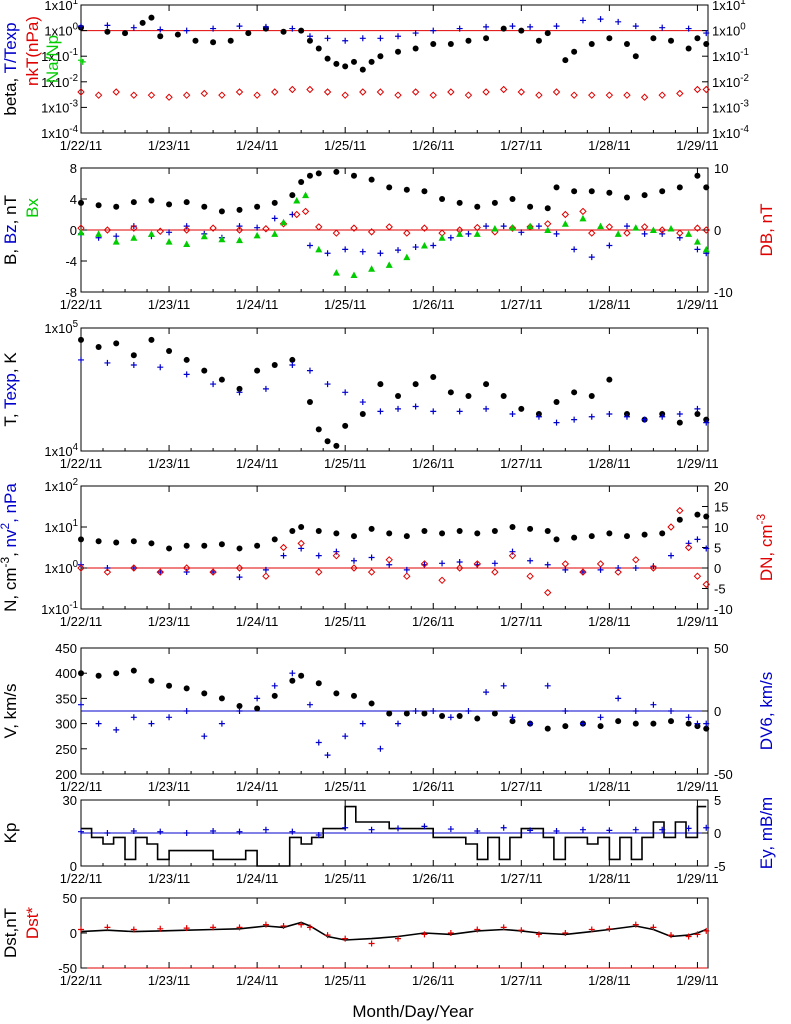 The width and height of the screenshot is (791, 1024). What do you see at coordinates (81, 980) in the screenshot?
I see `x-tick-label: 1/22/11` at bounding box center [81, 980].